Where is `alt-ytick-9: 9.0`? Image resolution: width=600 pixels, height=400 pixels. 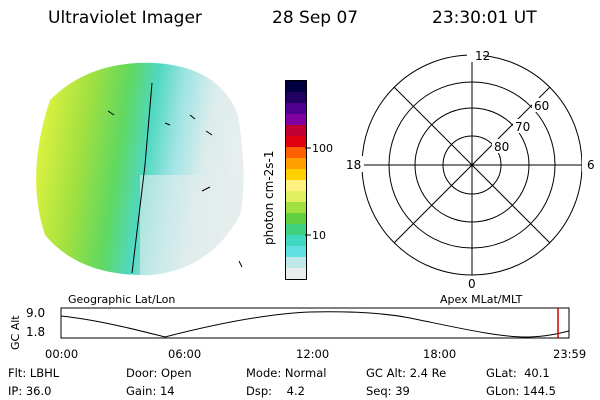 alt-ytick-9: 9.0 is located at coordinates (36, 313).